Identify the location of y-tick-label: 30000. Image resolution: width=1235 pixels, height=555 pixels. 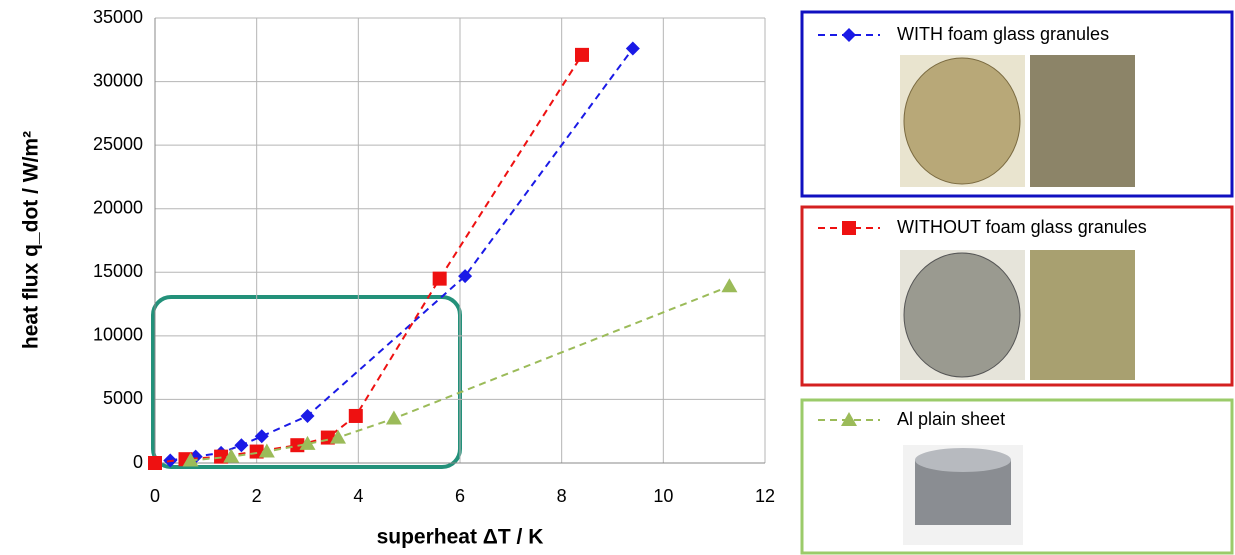
(118, 80).